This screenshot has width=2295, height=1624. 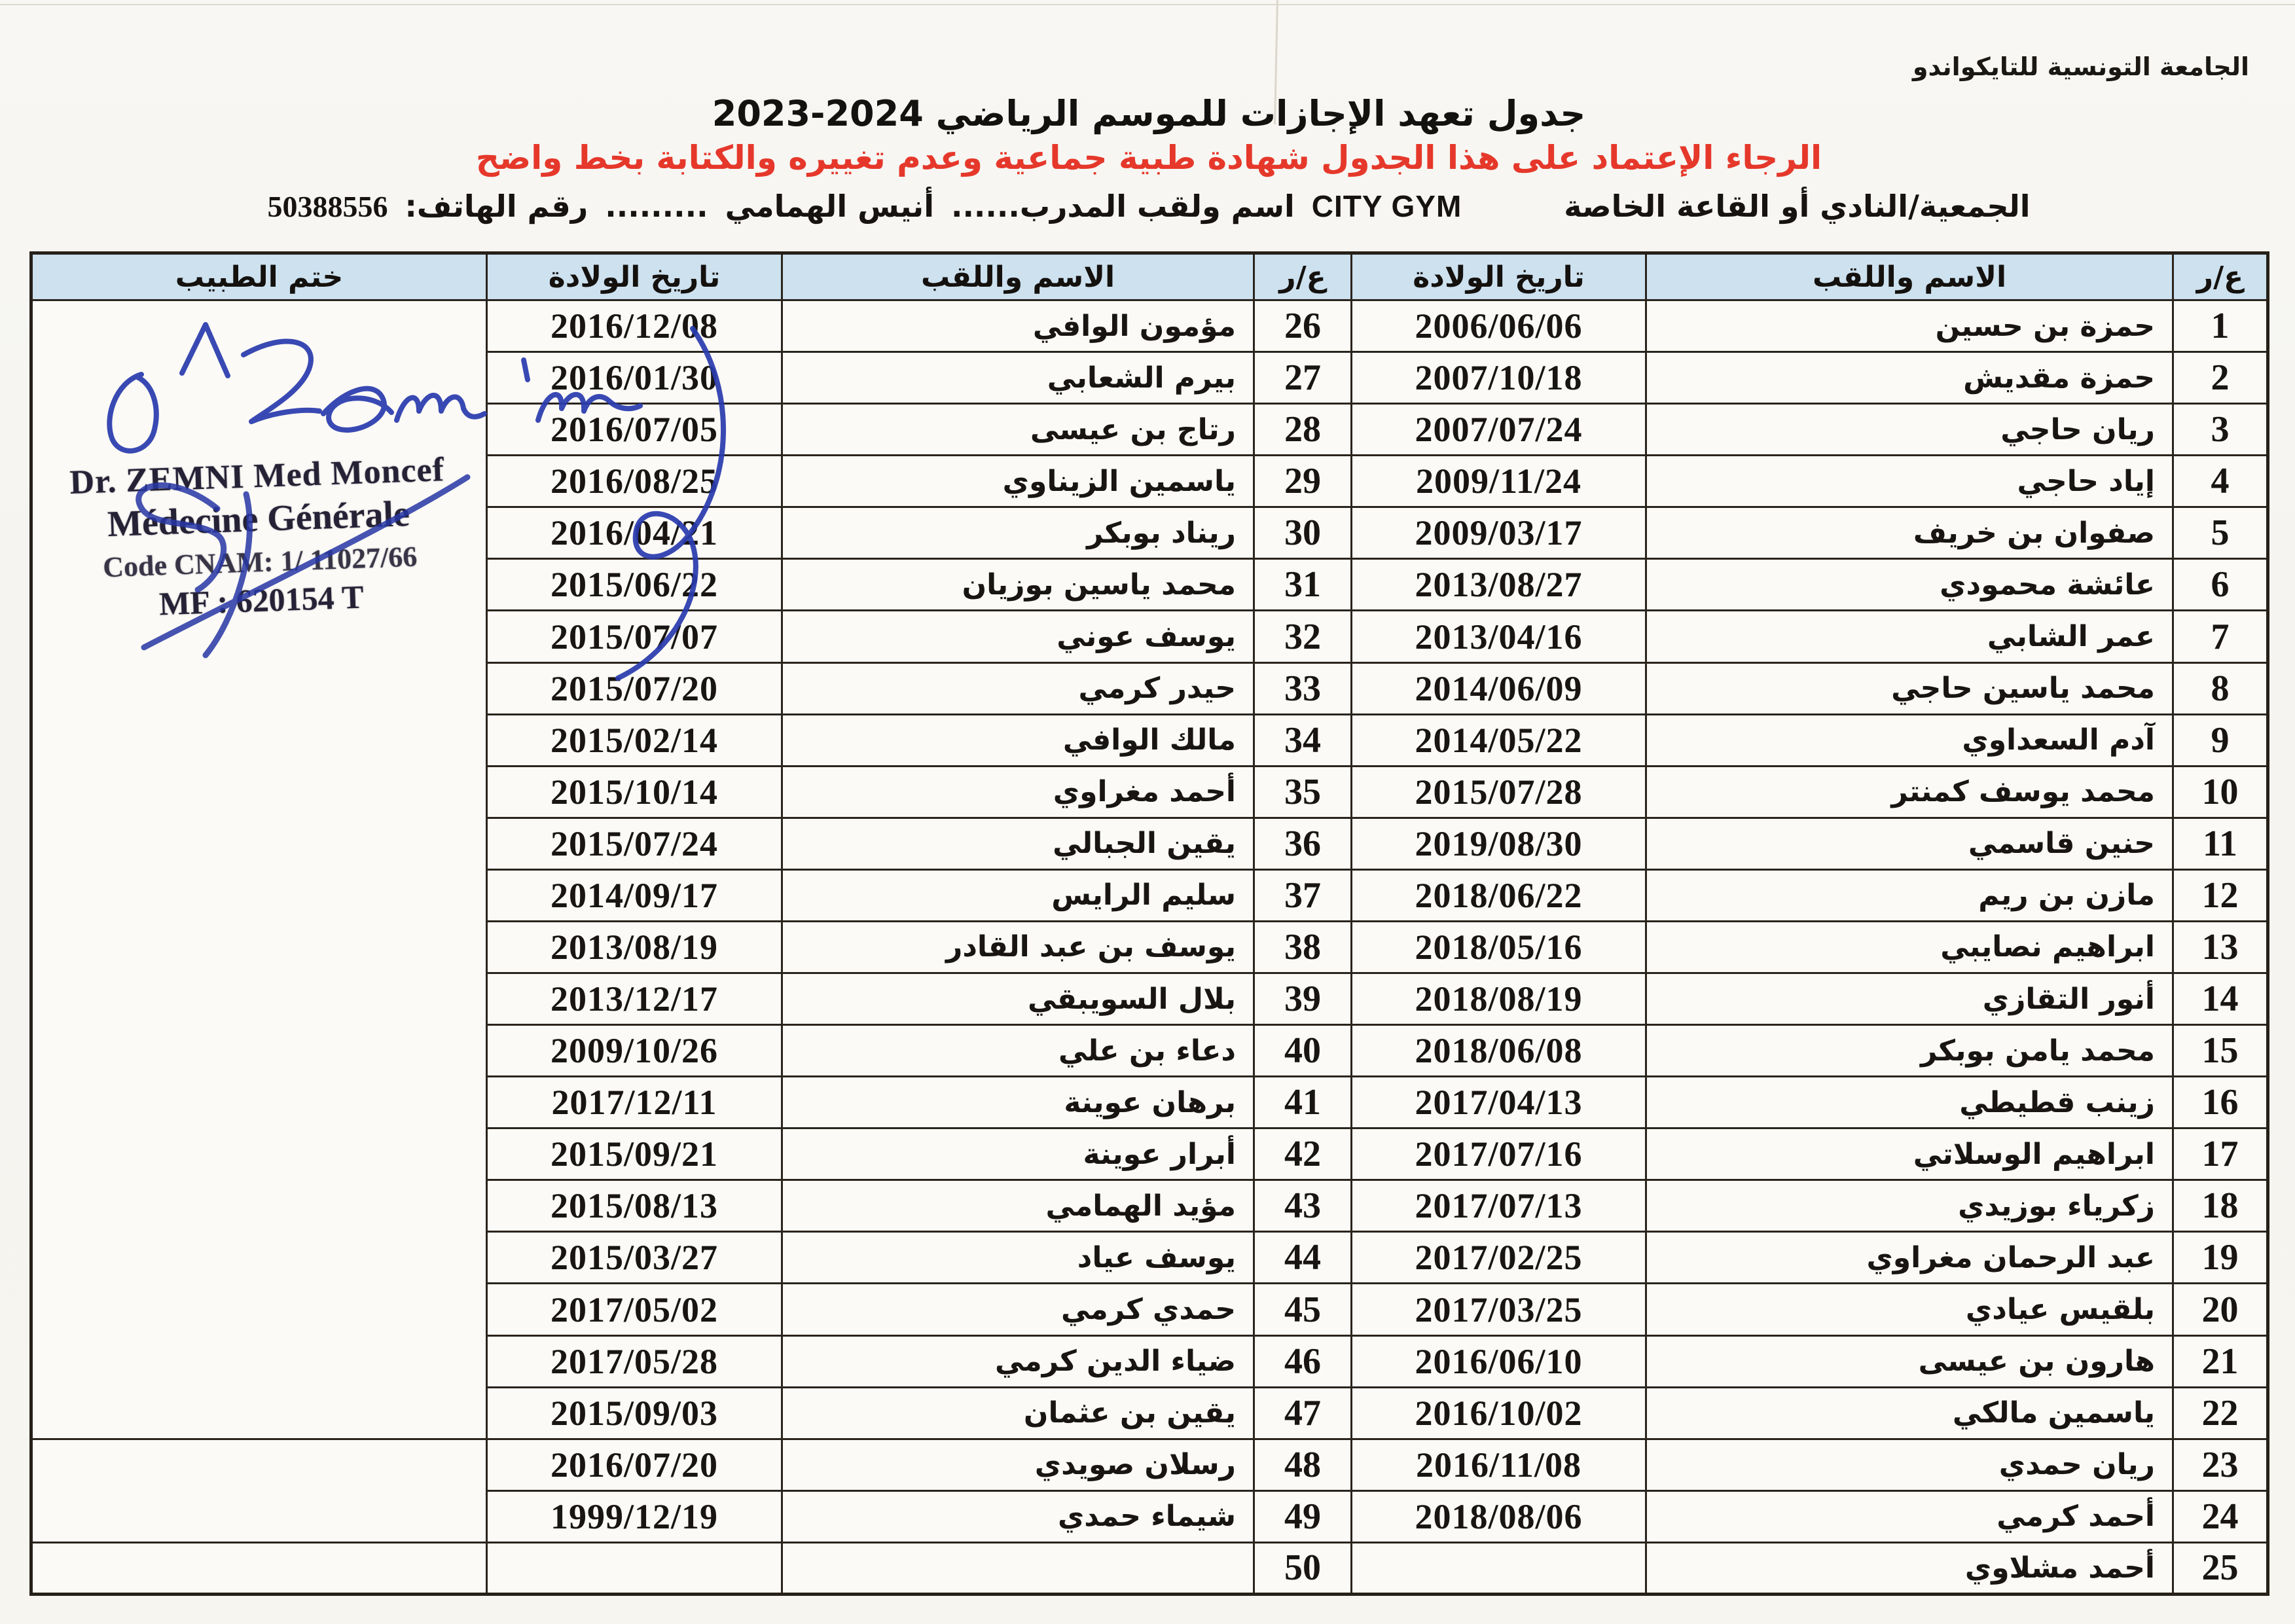 I want to click on club-name-value: CITY GYM, so click(x=1387, y=206).